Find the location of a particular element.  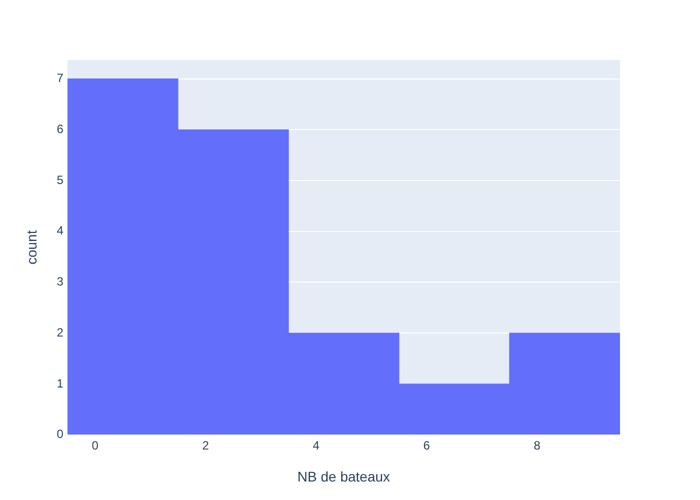

x-tick-label: 4 is located at coordinates (316, 445).